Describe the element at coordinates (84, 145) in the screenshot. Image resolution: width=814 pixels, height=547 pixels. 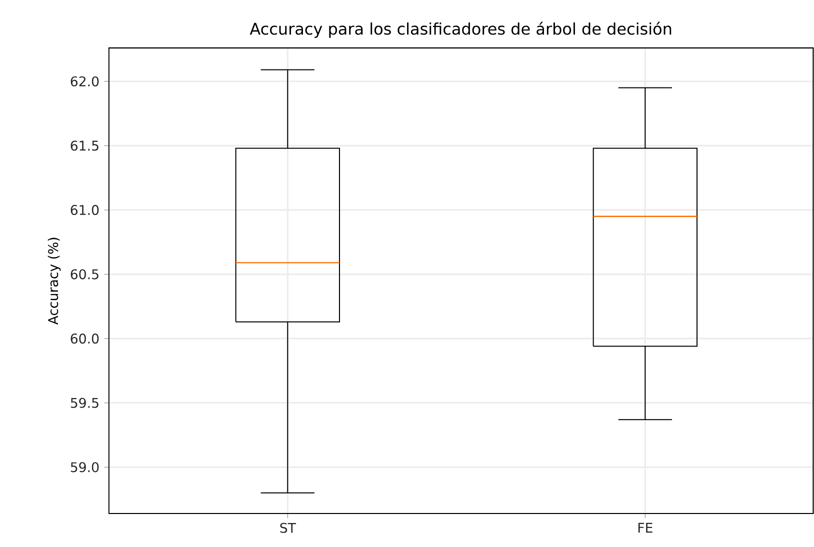
I see `y-tick-label: 61.5` at that location.